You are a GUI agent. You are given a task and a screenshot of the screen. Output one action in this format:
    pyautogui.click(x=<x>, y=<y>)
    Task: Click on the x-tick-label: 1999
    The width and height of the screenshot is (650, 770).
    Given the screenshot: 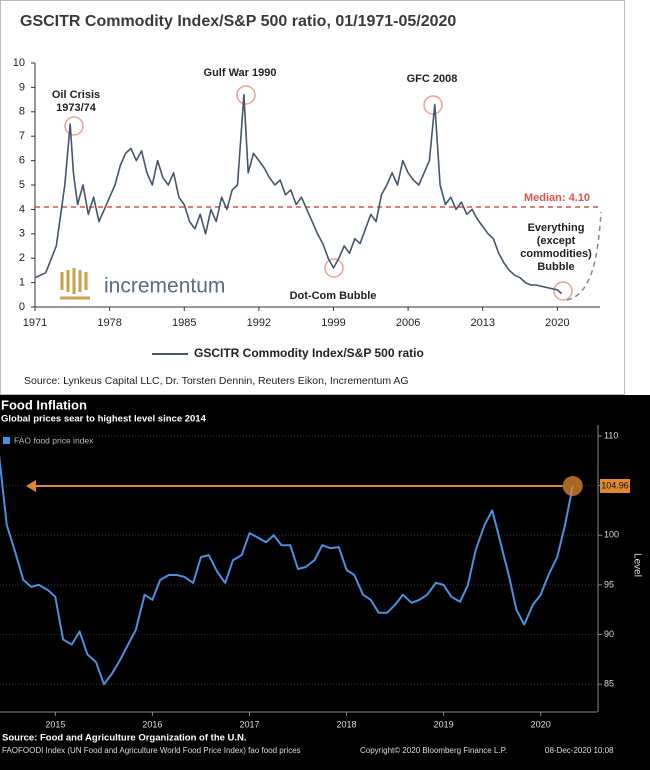 What is the action you would take?
    pyautogui.click(x=333, y=323)
    